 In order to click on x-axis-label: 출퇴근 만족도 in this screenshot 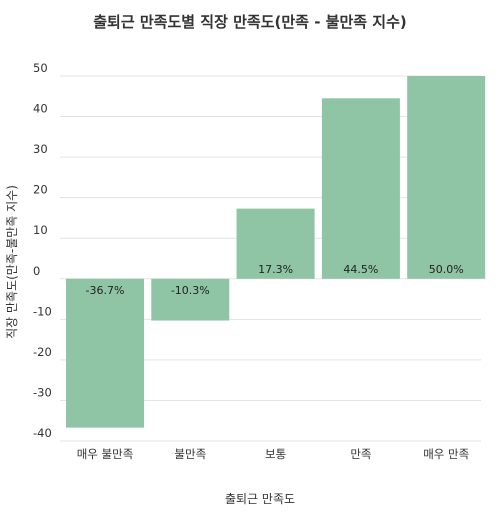, I will do `click(260, 499)`.